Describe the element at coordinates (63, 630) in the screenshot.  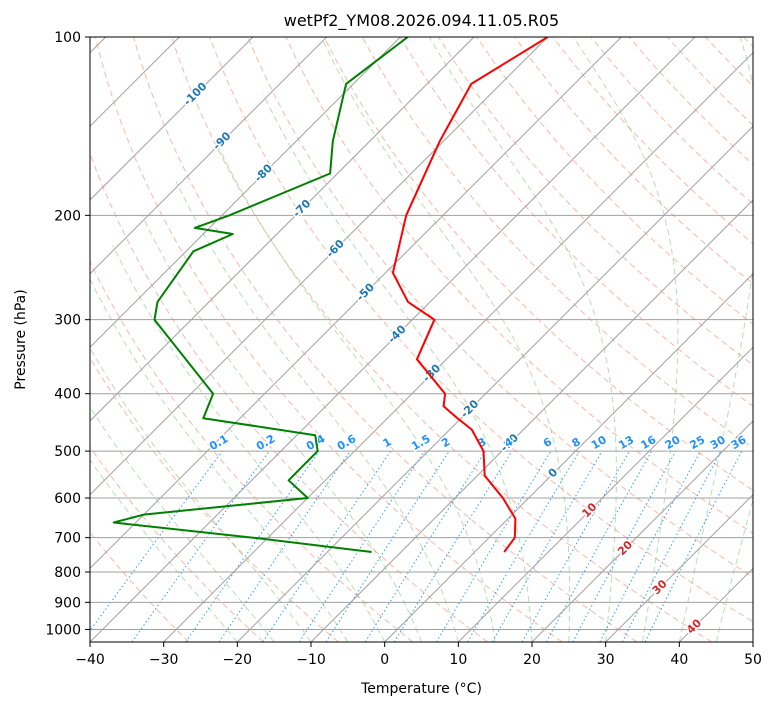
I see `y-tick-label: 1000` at that location.